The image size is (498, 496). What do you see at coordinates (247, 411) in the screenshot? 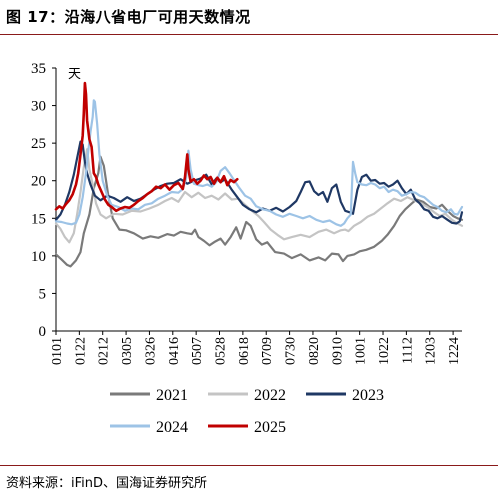
I see `chart-legend: 2021 2022 2023 2024 2025` at bounding box center [247, 411].